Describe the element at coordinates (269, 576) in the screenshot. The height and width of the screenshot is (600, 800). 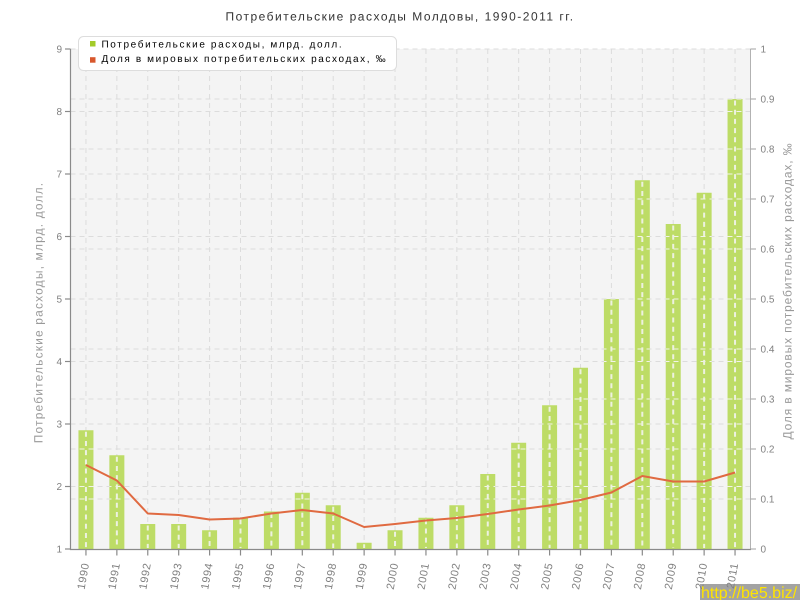
I see `svg-text: 1996` at that location.